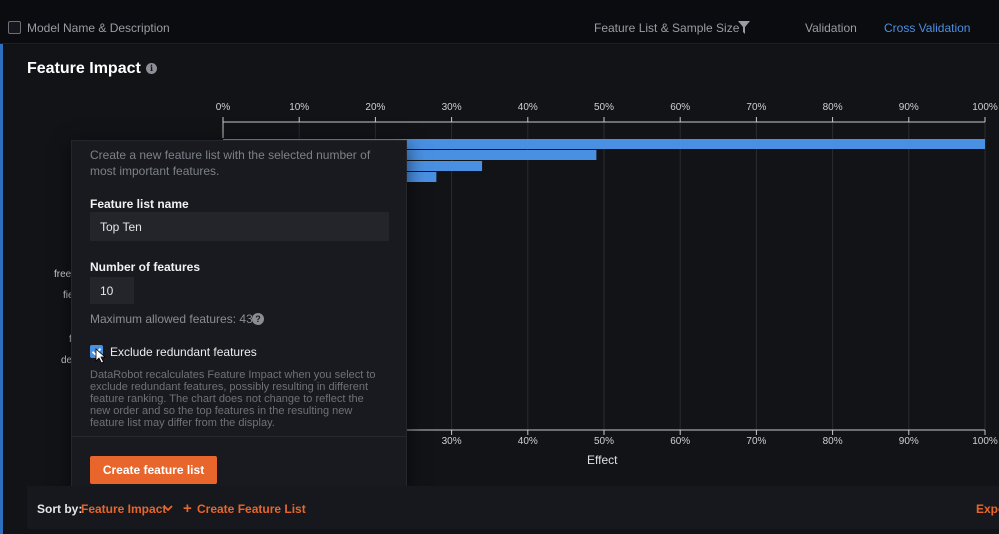  Describe the element at coordinates (145, 267) in the screenshot. I see `number-of-features-label: Number of features` at that location.